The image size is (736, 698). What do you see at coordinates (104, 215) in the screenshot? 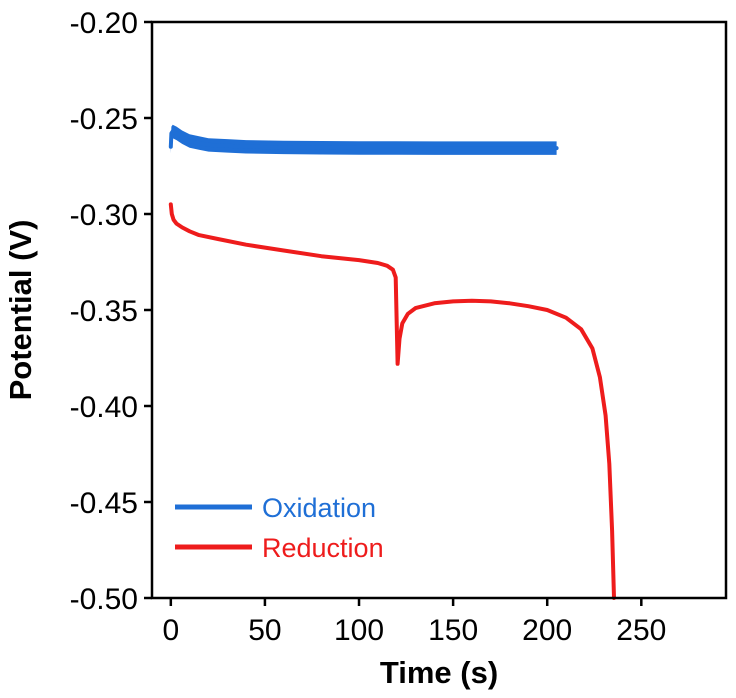
I see `y-tick-label: -0.30` at bounding box center [104, 215].